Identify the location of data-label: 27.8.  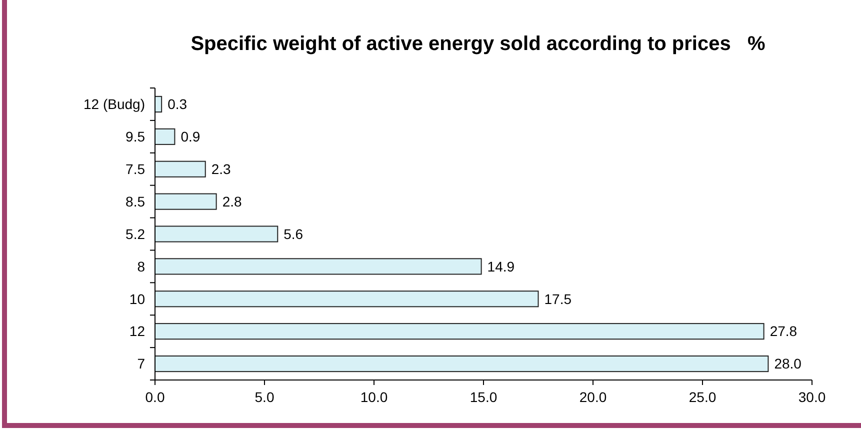
(784, 331).